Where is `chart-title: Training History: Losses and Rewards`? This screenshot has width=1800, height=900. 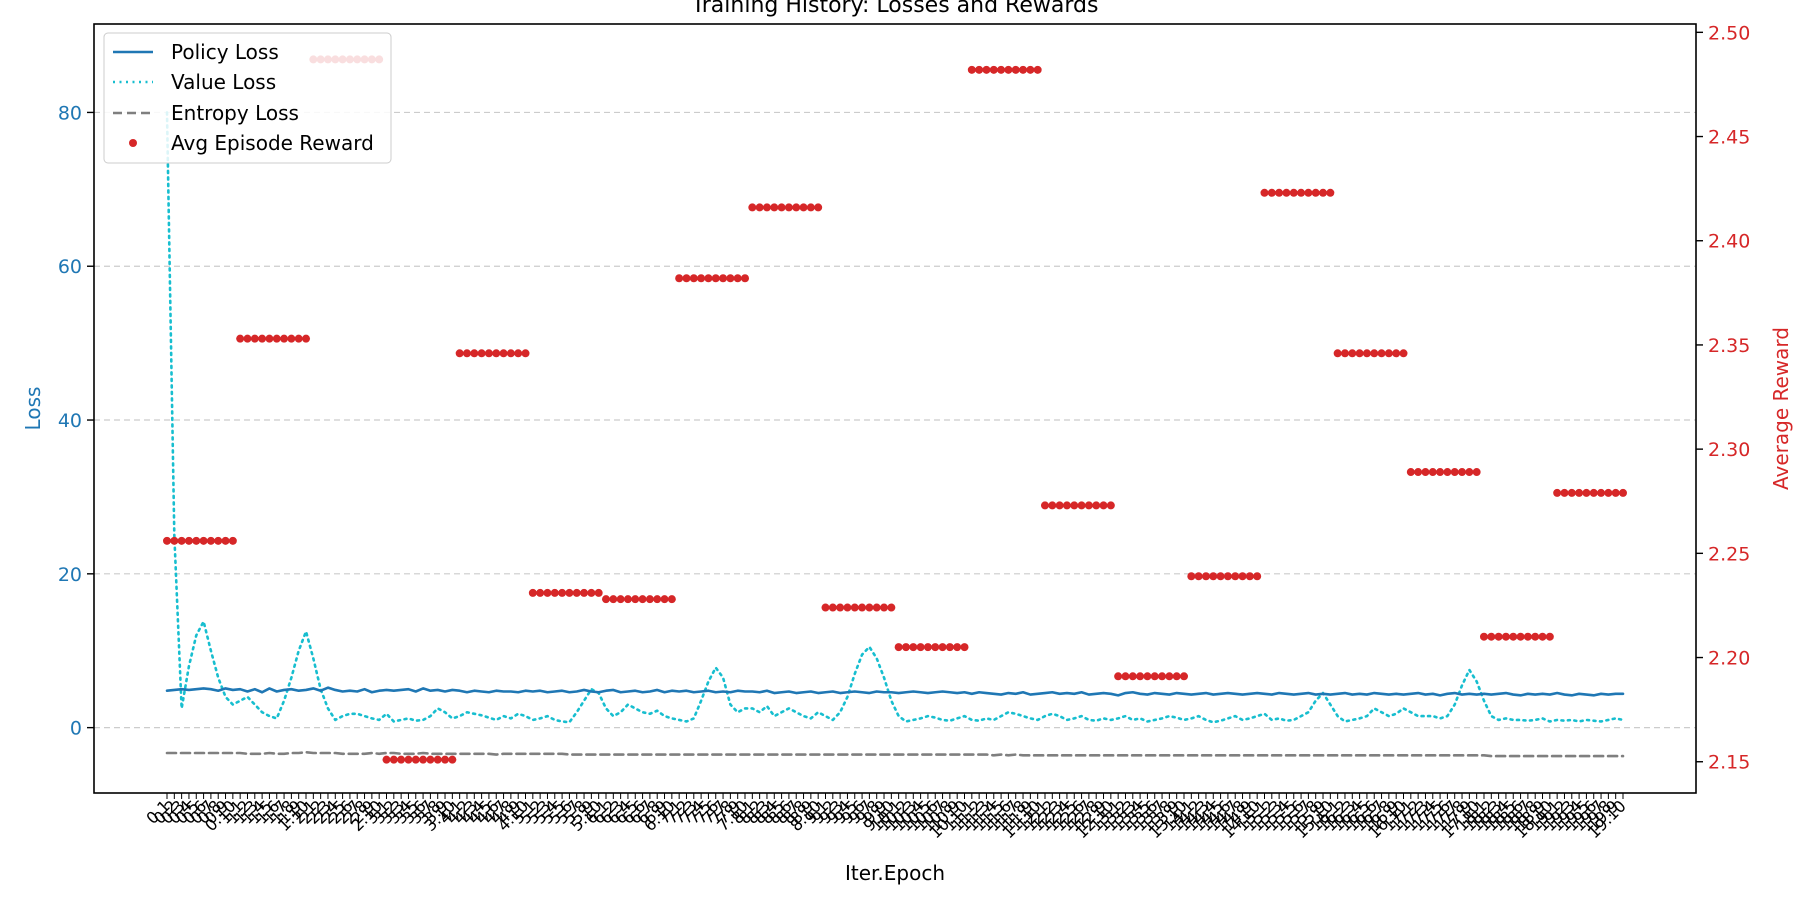
chart-title: Training History: Losses and Rewards is located at coordinates (895, 9).